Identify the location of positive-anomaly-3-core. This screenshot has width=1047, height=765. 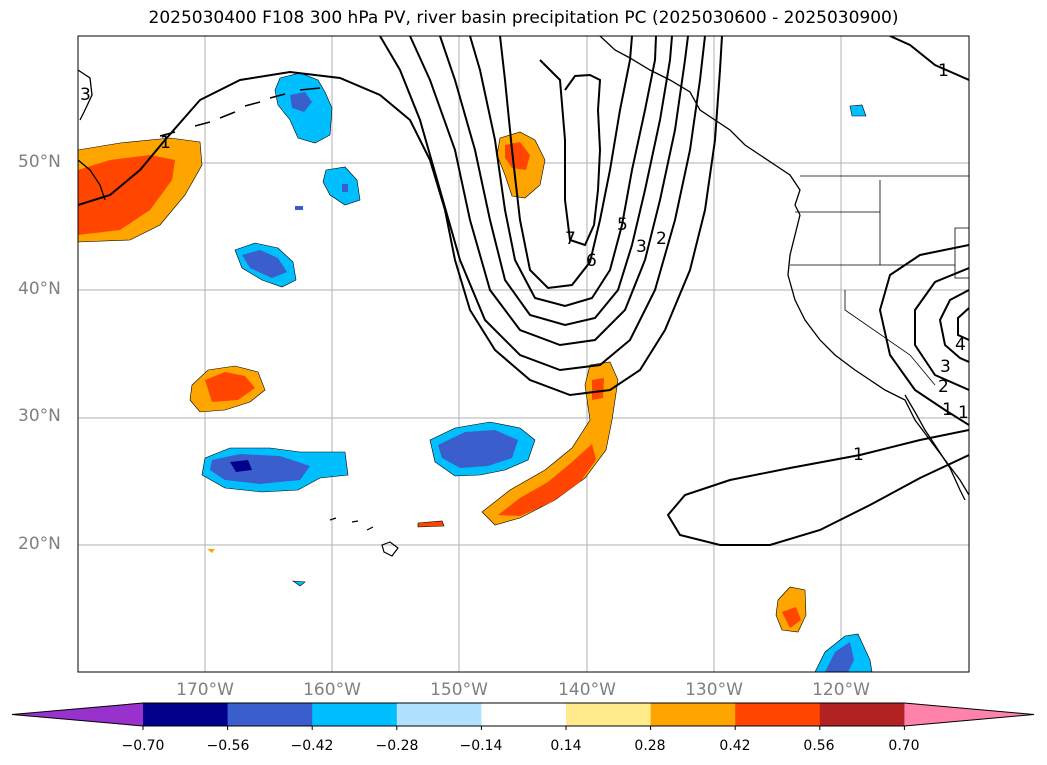
(547, 480).